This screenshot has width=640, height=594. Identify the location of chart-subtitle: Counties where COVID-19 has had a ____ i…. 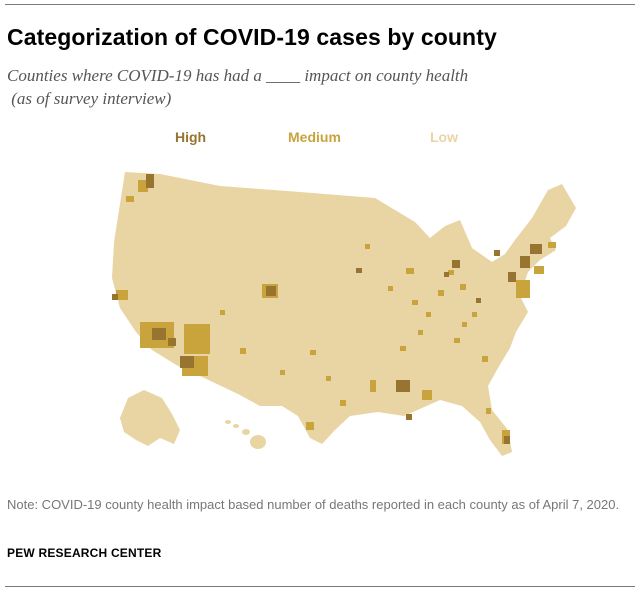
(238, 87).